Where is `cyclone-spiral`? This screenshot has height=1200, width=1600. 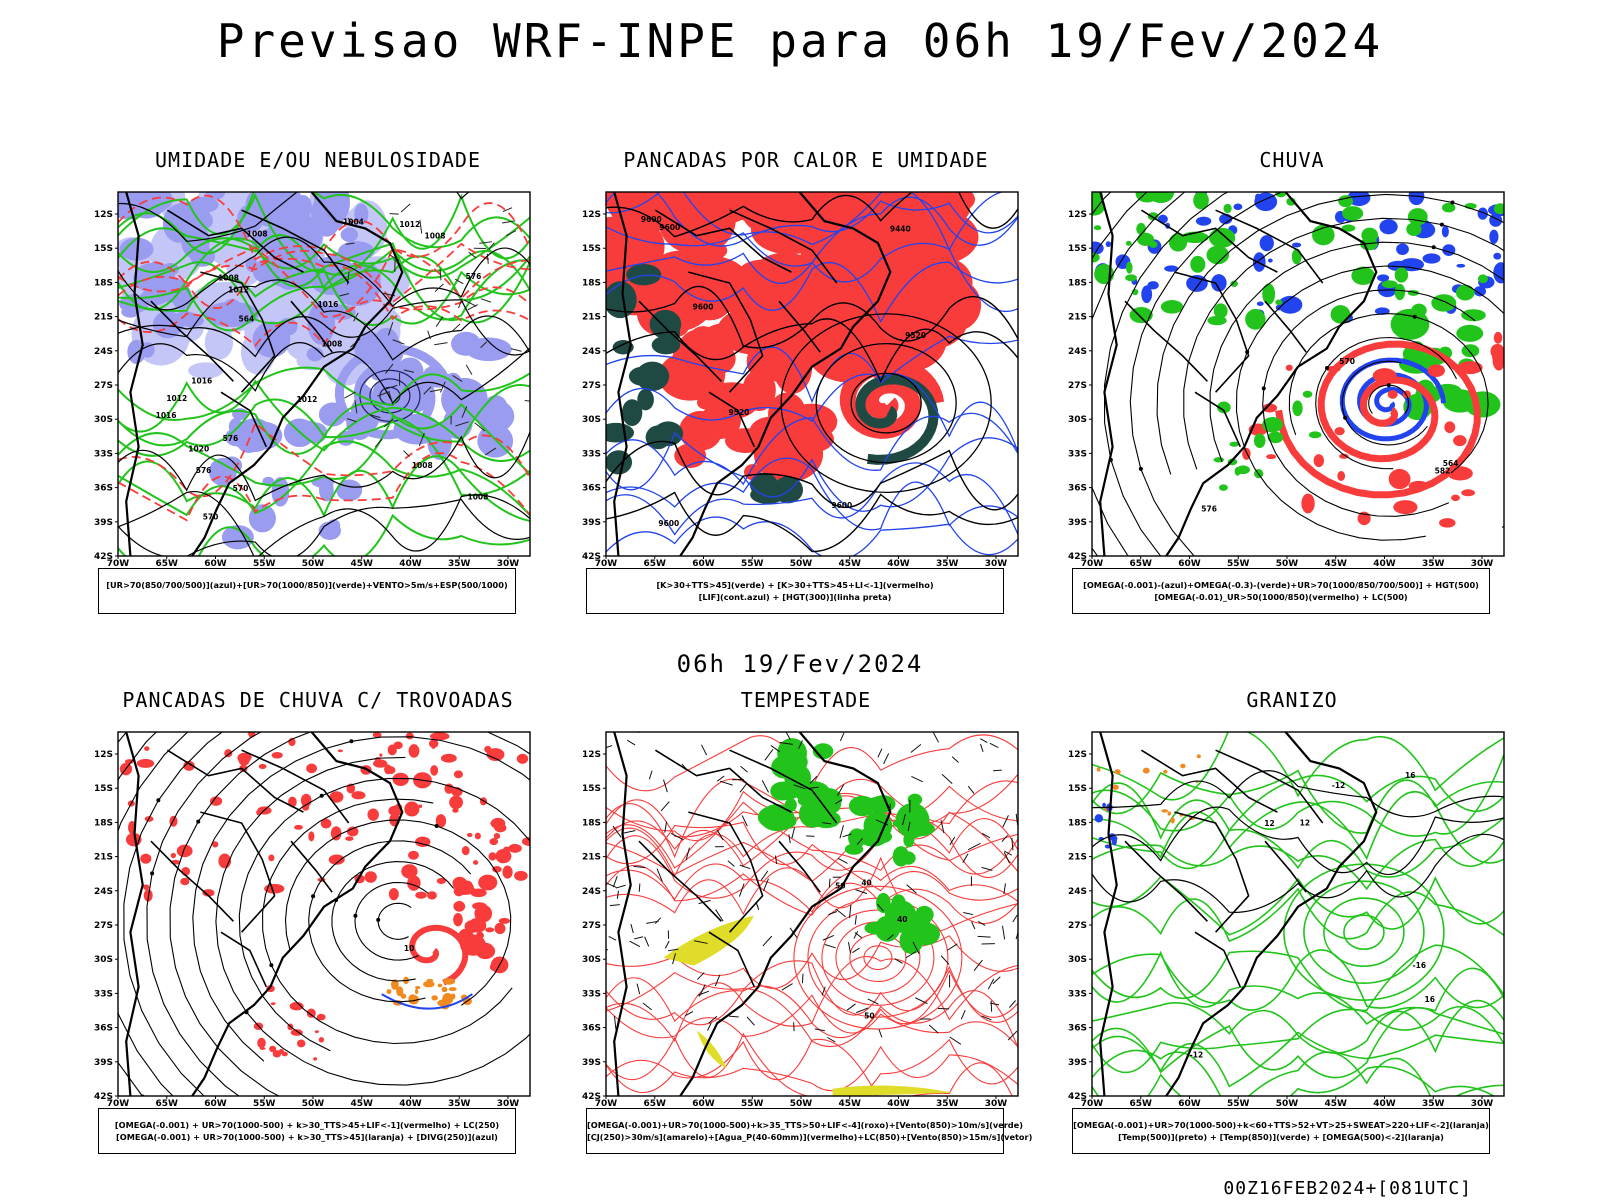
cyclone-spiral is located at coordinates (1378, 419).